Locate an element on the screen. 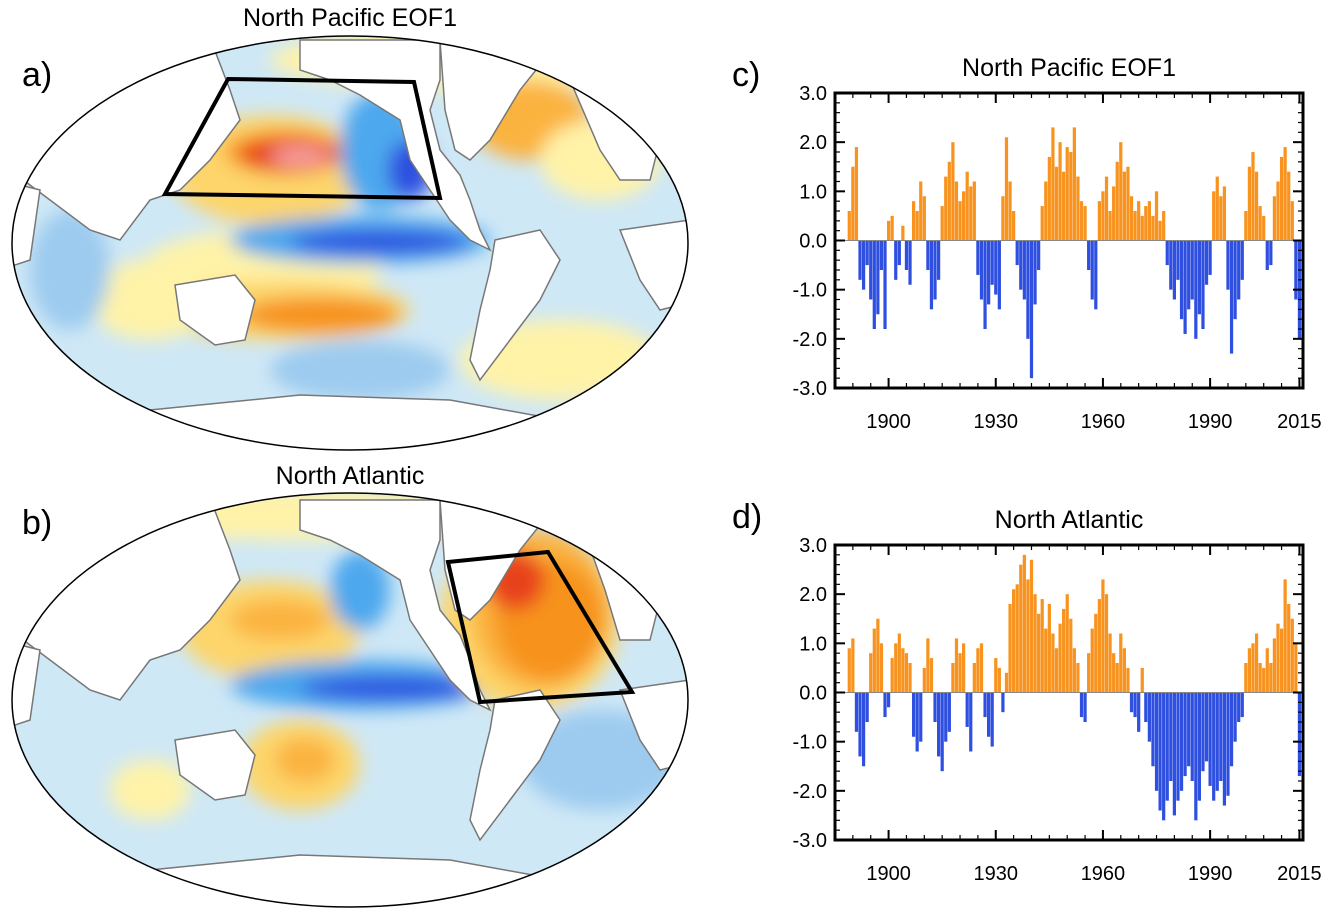  y-tick-label: 2.0 is located at coordinates (813, 595).